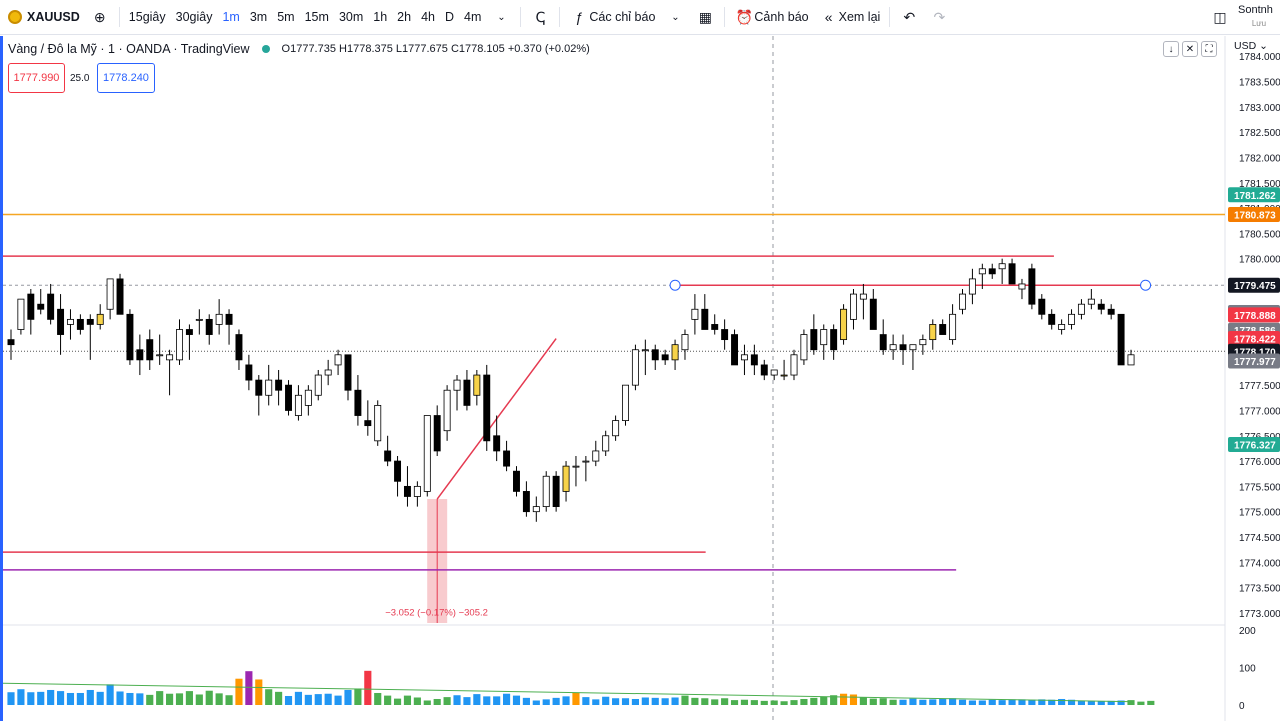 The height and width of the screenshot is (721, 1280). What do you see at coordinates (436, 612) in the screenshot?
I see `measure-label: −3.052 (−0.17%) −305.2` at bounding box center [436, 612].